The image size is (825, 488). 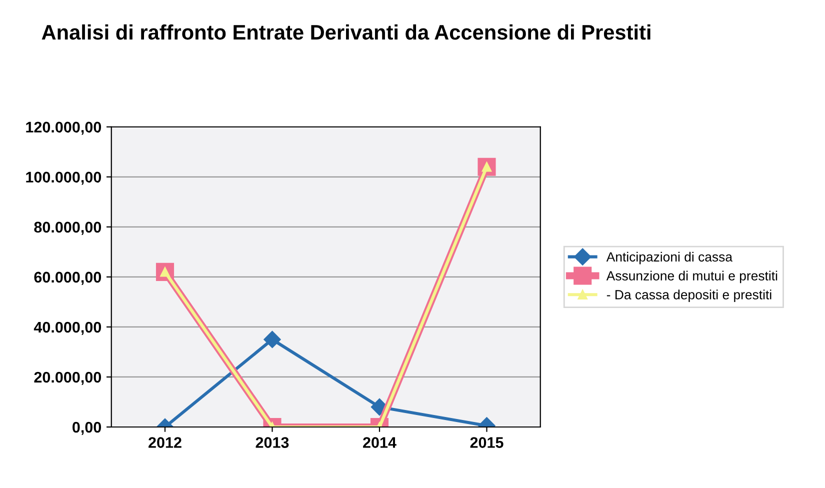 I want to click on y-tick-label: 0,00, so click(x=87, y=428).